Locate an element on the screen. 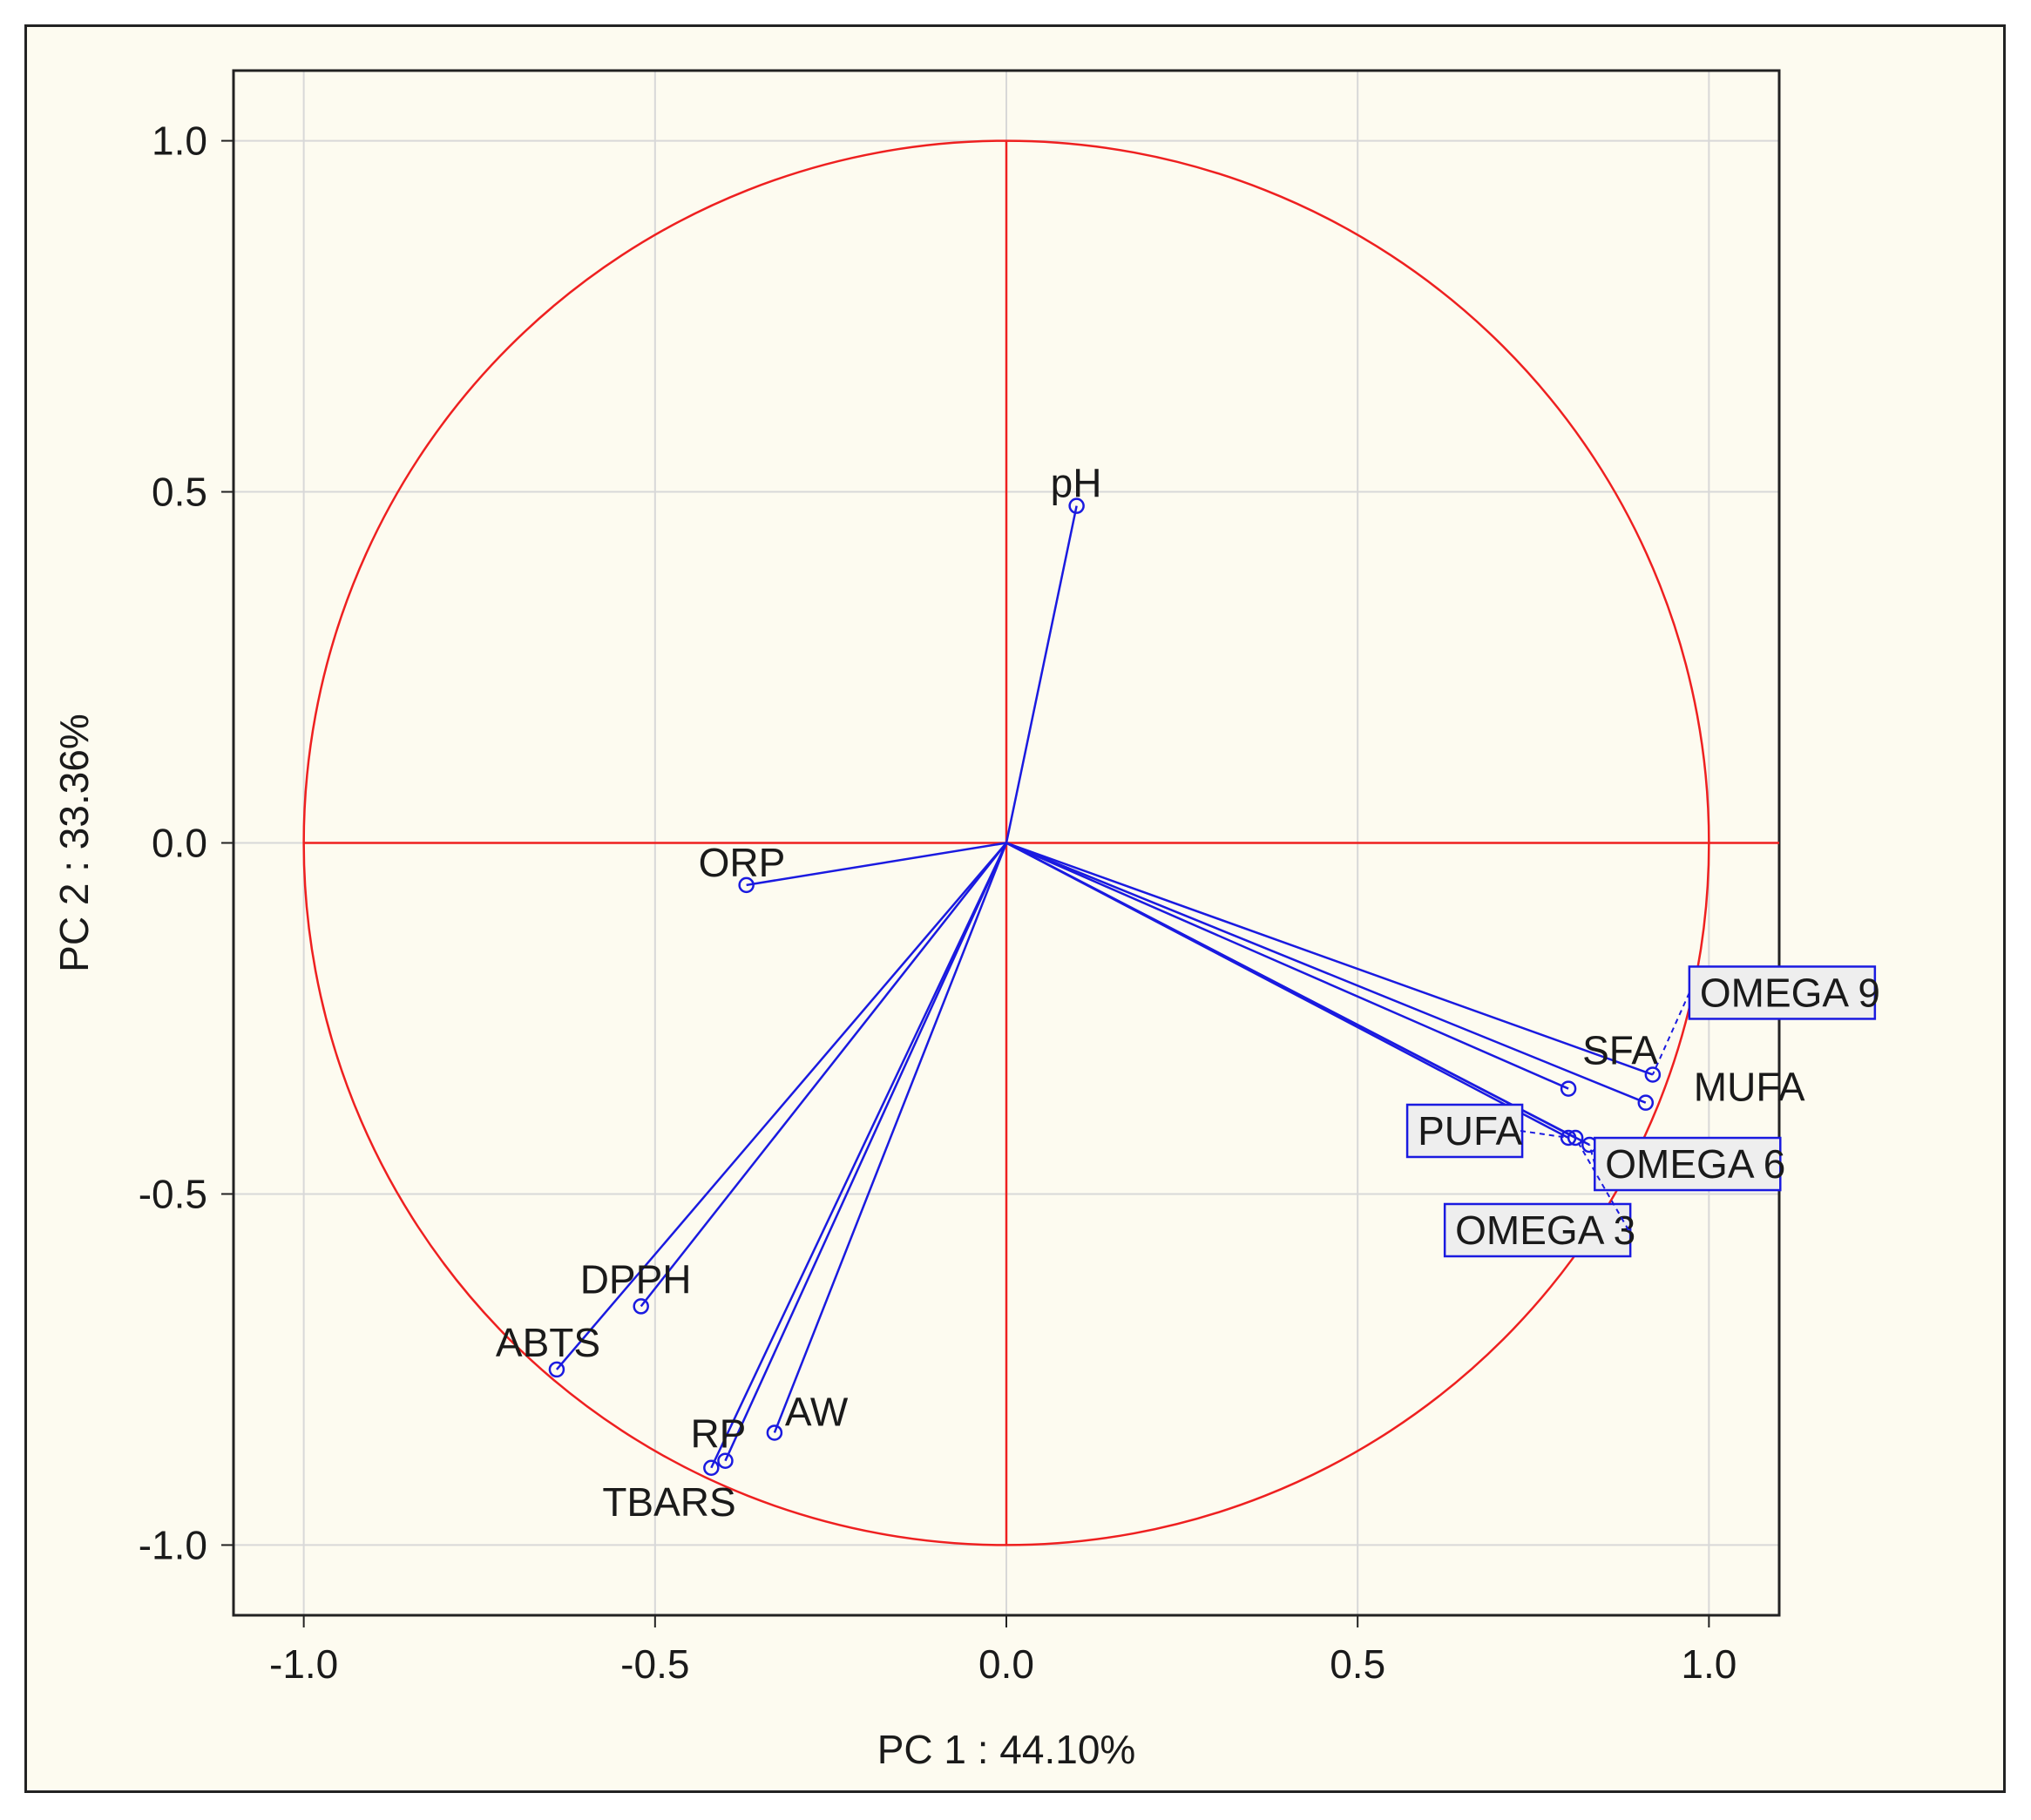 This screenshot has height=1820, width=2031. y-tick-label: -1.0 is located at coordinates (173, 1544).